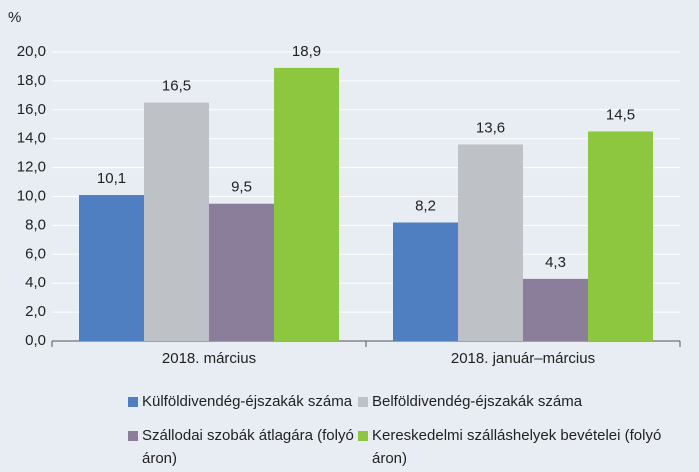 The width and height of the screenshot is (699, 472). Describe the element at coordinates (247, 401) in the screenshot. I see `legend-label: Külföldivendég-éjszakák száma` at that location.